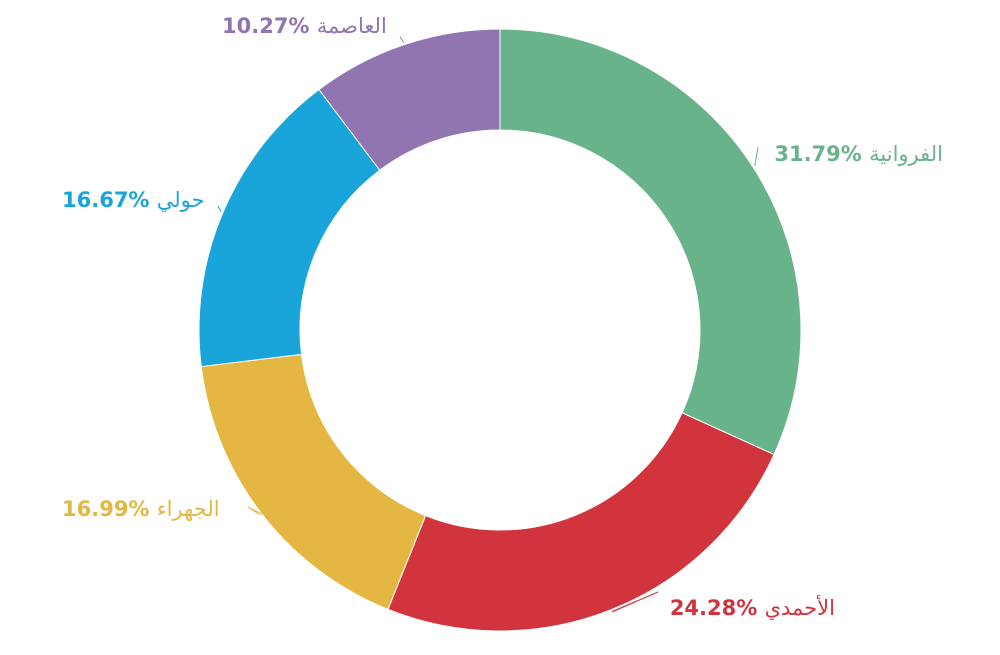  I want to click on slice-percent-3: 16.67%, so click(109, 200).